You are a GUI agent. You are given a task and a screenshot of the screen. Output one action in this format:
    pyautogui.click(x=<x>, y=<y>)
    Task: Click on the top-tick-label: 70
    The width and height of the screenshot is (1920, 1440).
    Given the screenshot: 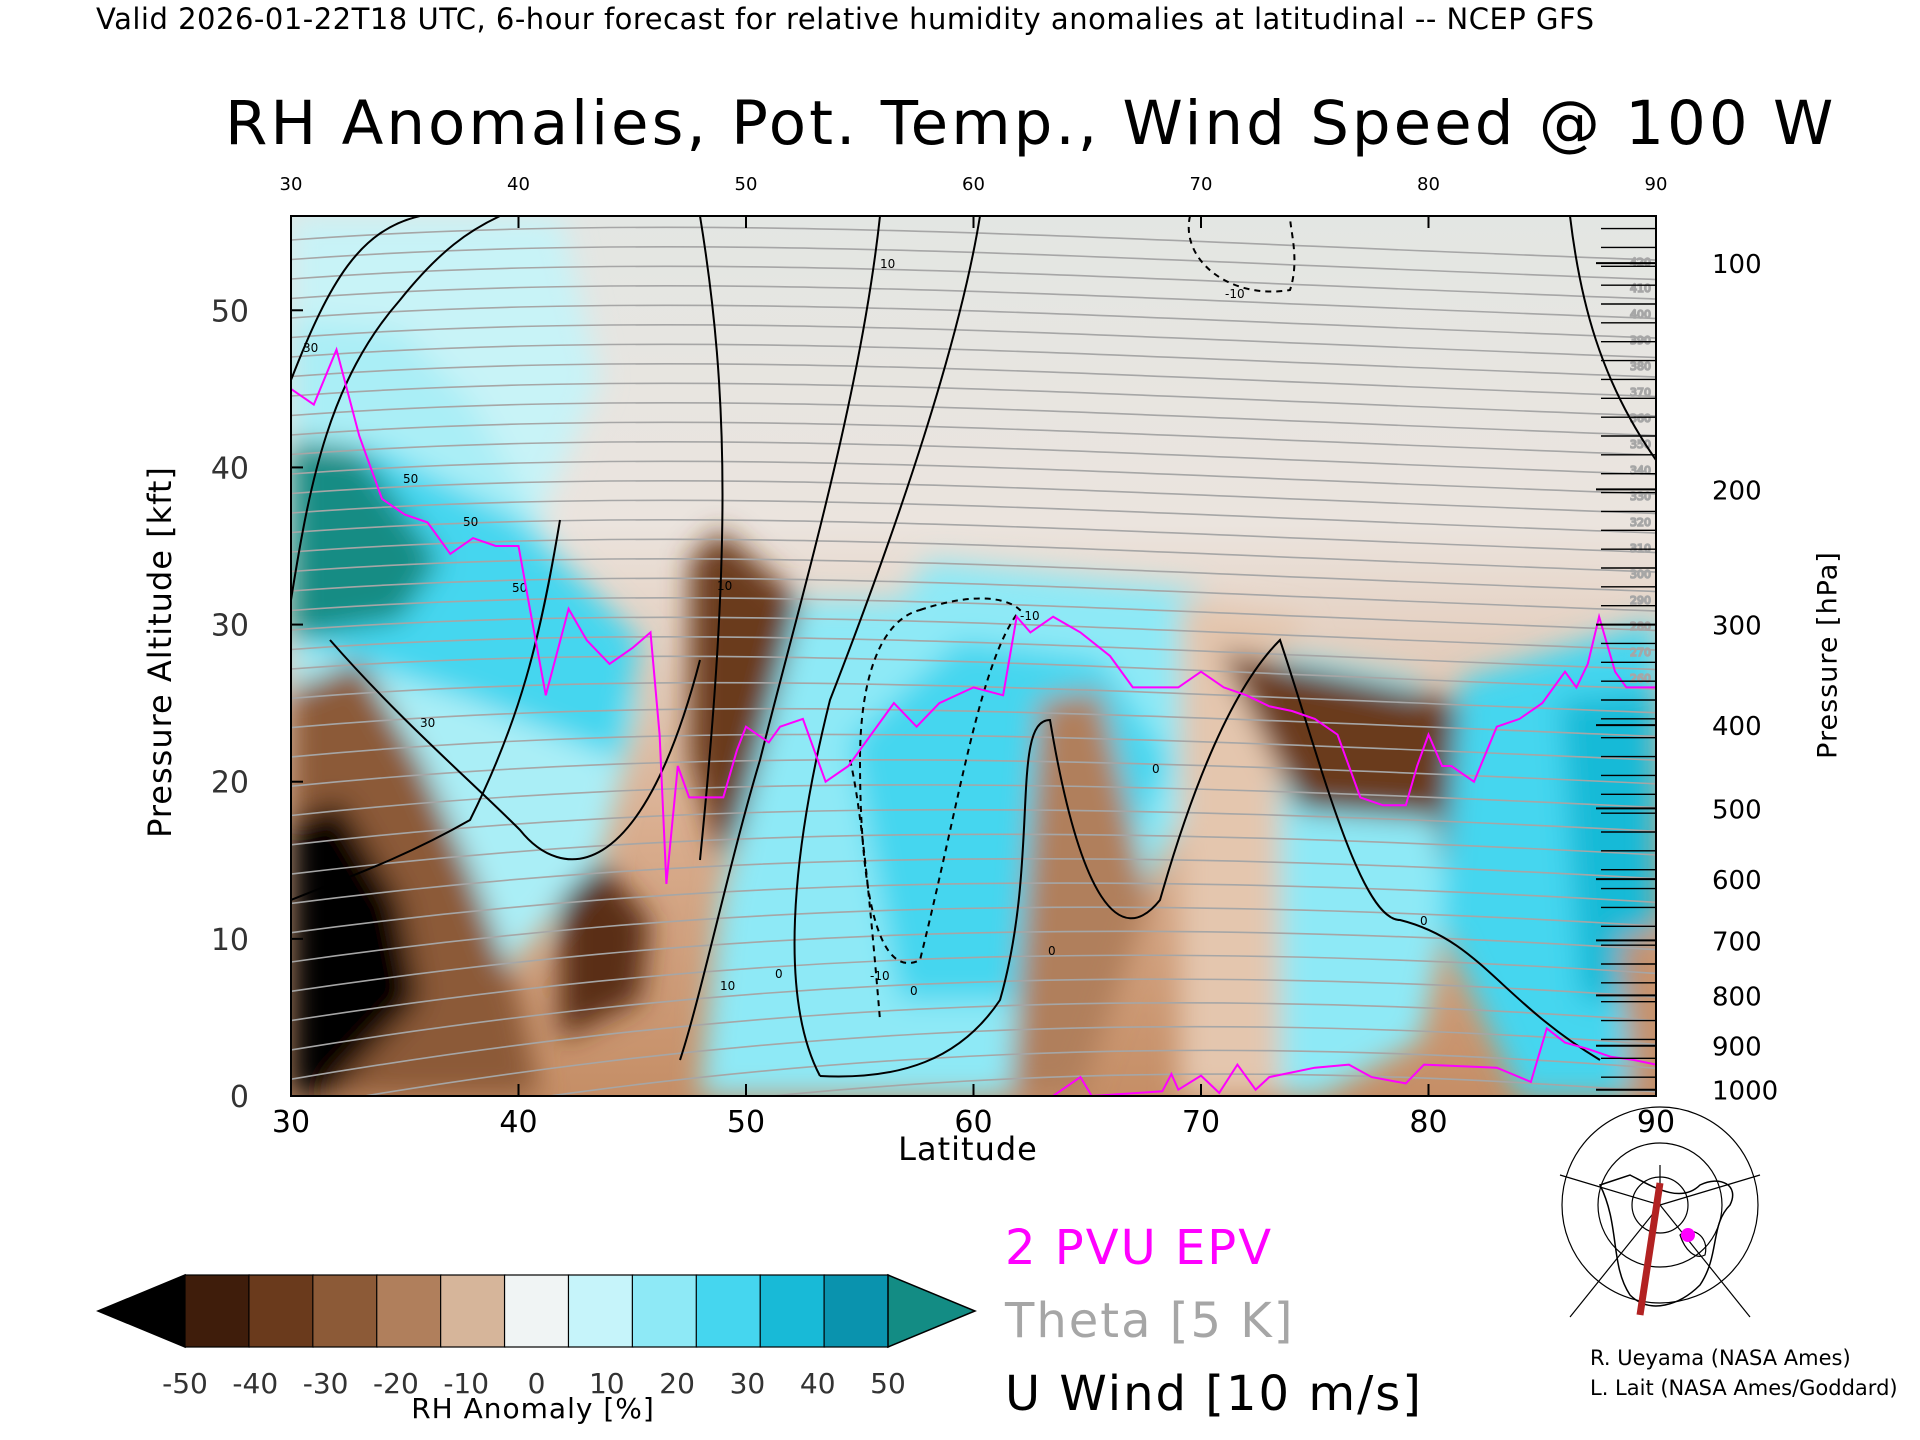 What is the action you would take?
    pyautogui.click(x=1201, y=184)
    